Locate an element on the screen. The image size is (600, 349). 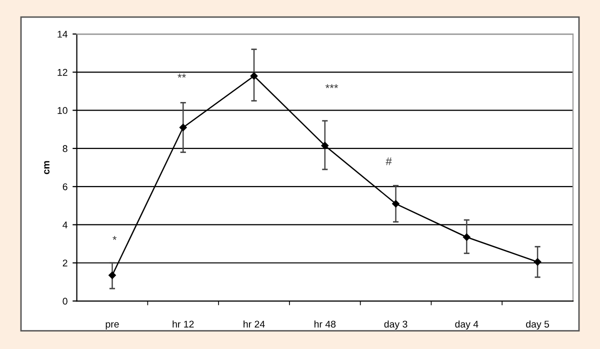
annotation: * is located at coordinates (114, 238).